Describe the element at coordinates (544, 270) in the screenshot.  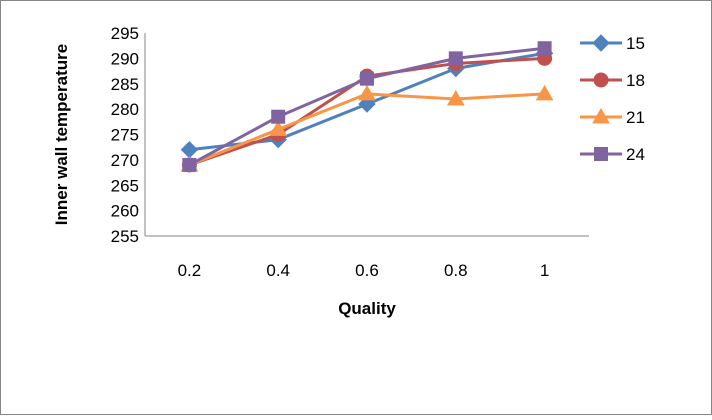
I see `x-tick-label: 1` at that location.